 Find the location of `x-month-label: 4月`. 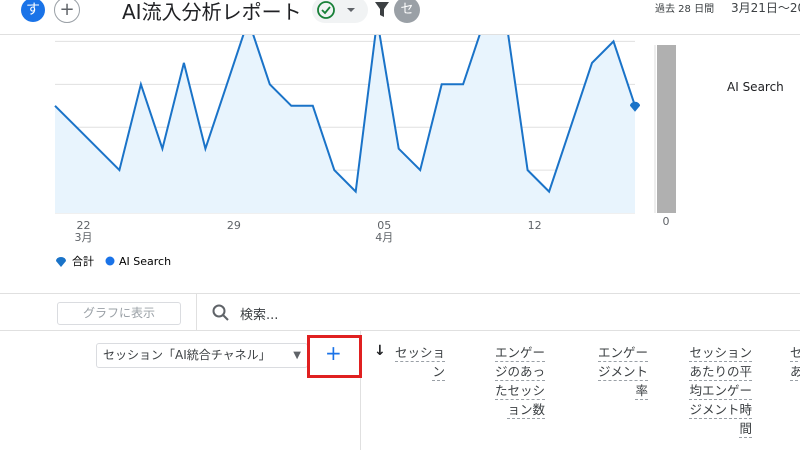

x-month-label: 4月 is located at coordinates (384, 237).